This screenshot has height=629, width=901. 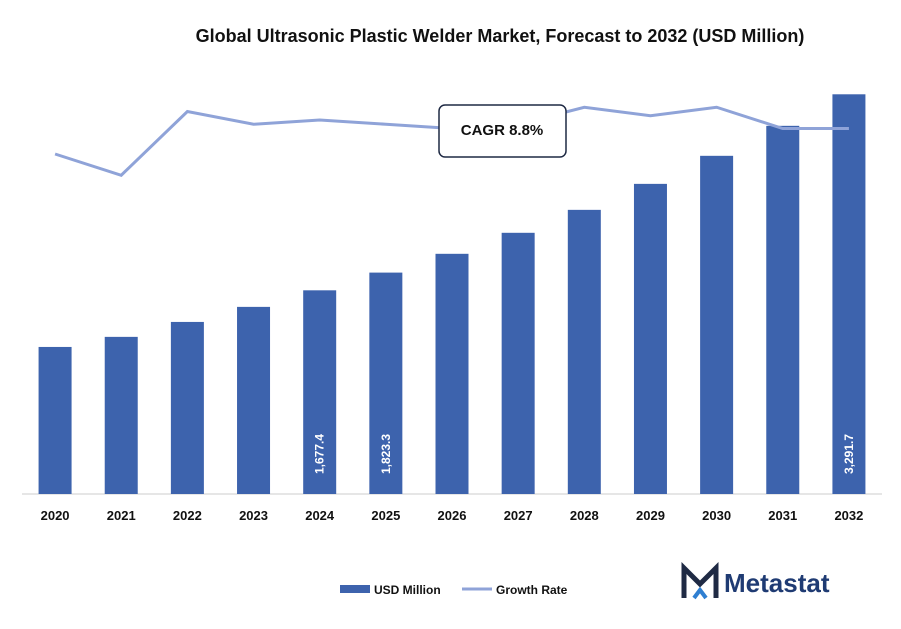 What do you see at coordinates (320, 515) in the screenshot?
I see `x-tick-label: 2024` at bounding box center [320, 515].